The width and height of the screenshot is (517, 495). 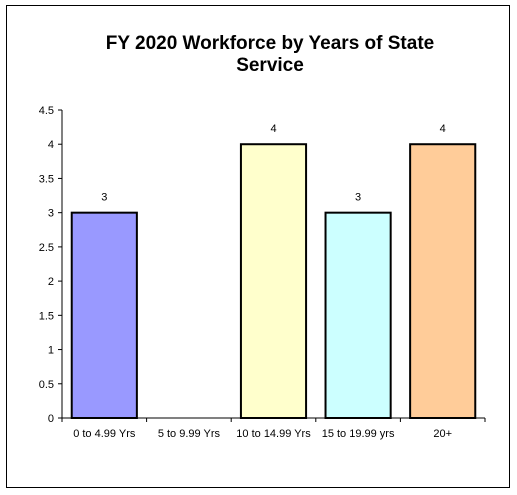 I want to click on y-tick-label: 0, so click(x=51, y=419).